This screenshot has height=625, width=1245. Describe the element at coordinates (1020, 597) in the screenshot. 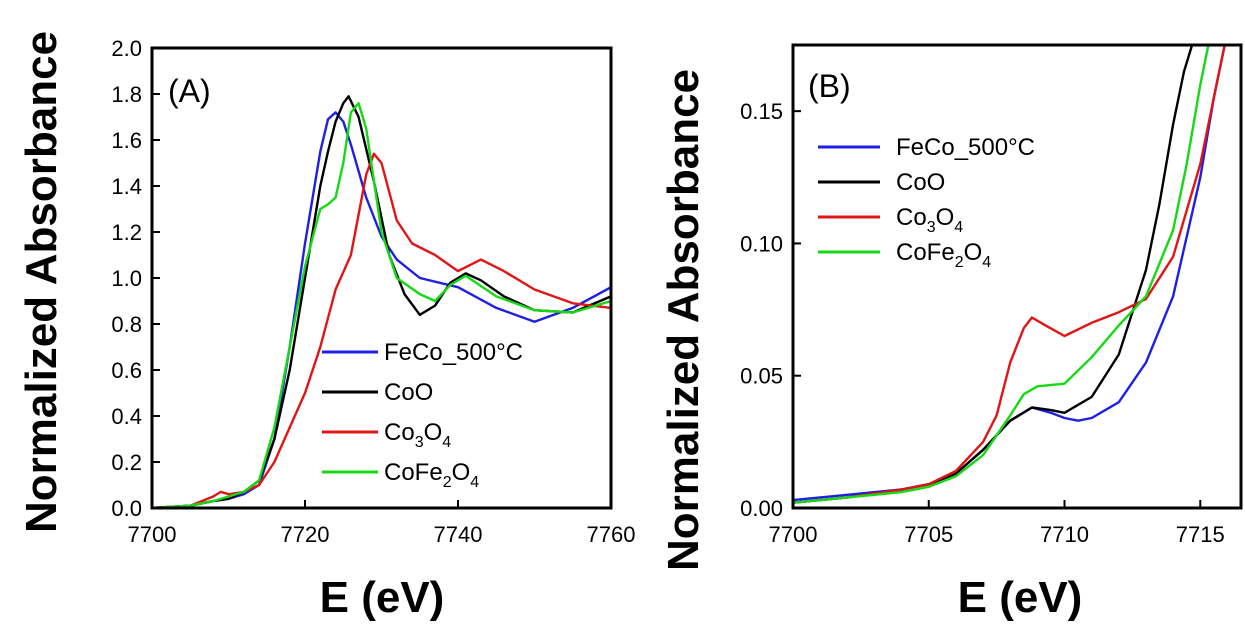

I see `panel-b-x-axis-title: E (eV)` at that location.